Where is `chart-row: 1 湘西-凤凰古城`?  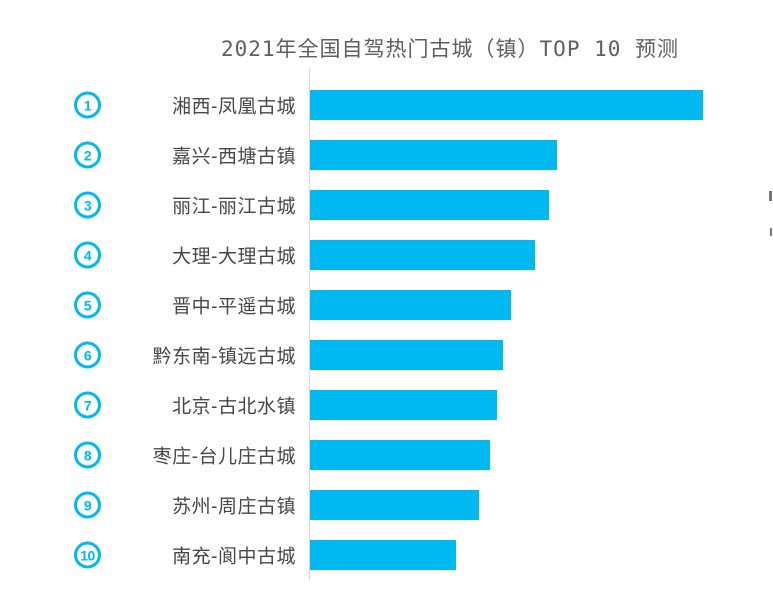 chart-row: 1 湘西-凤凰古城 is located at coordinates (386, 105).